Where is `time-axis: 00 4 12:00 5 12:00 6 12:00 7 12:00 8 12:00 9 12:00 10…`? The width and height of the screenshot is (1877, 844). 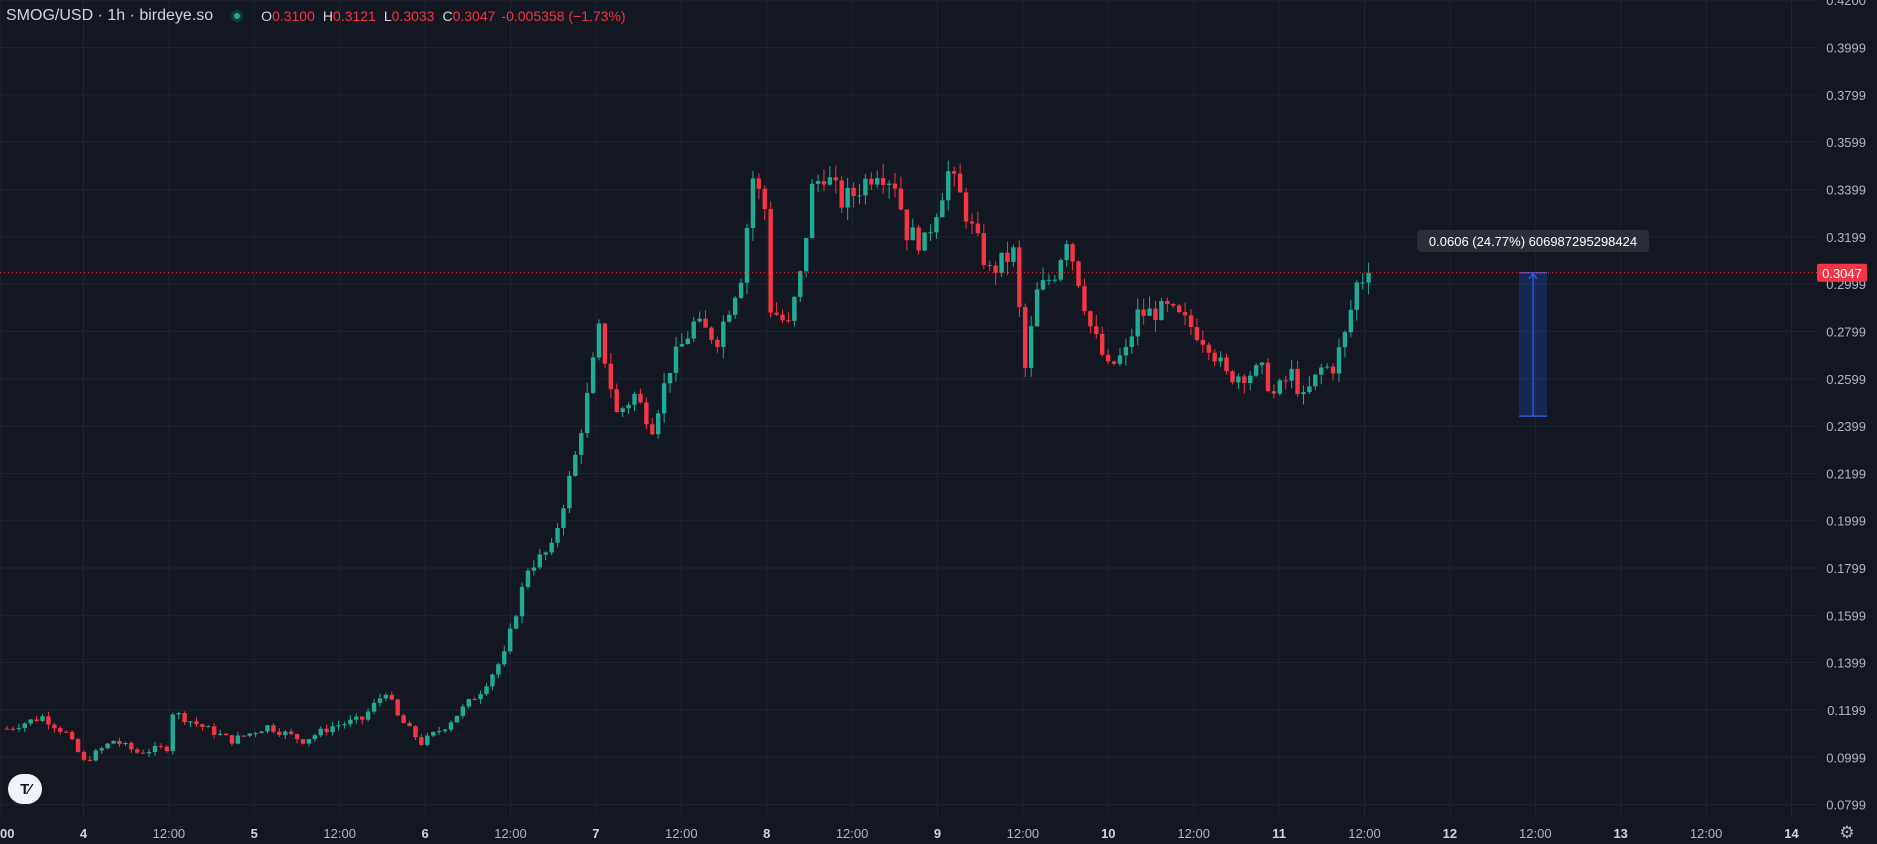
time-axis: 00 4 12:00 5 12:00 6 12:00 7 12:00 8 12:00 9 12:00 10… is located at coordinates (899, 833).